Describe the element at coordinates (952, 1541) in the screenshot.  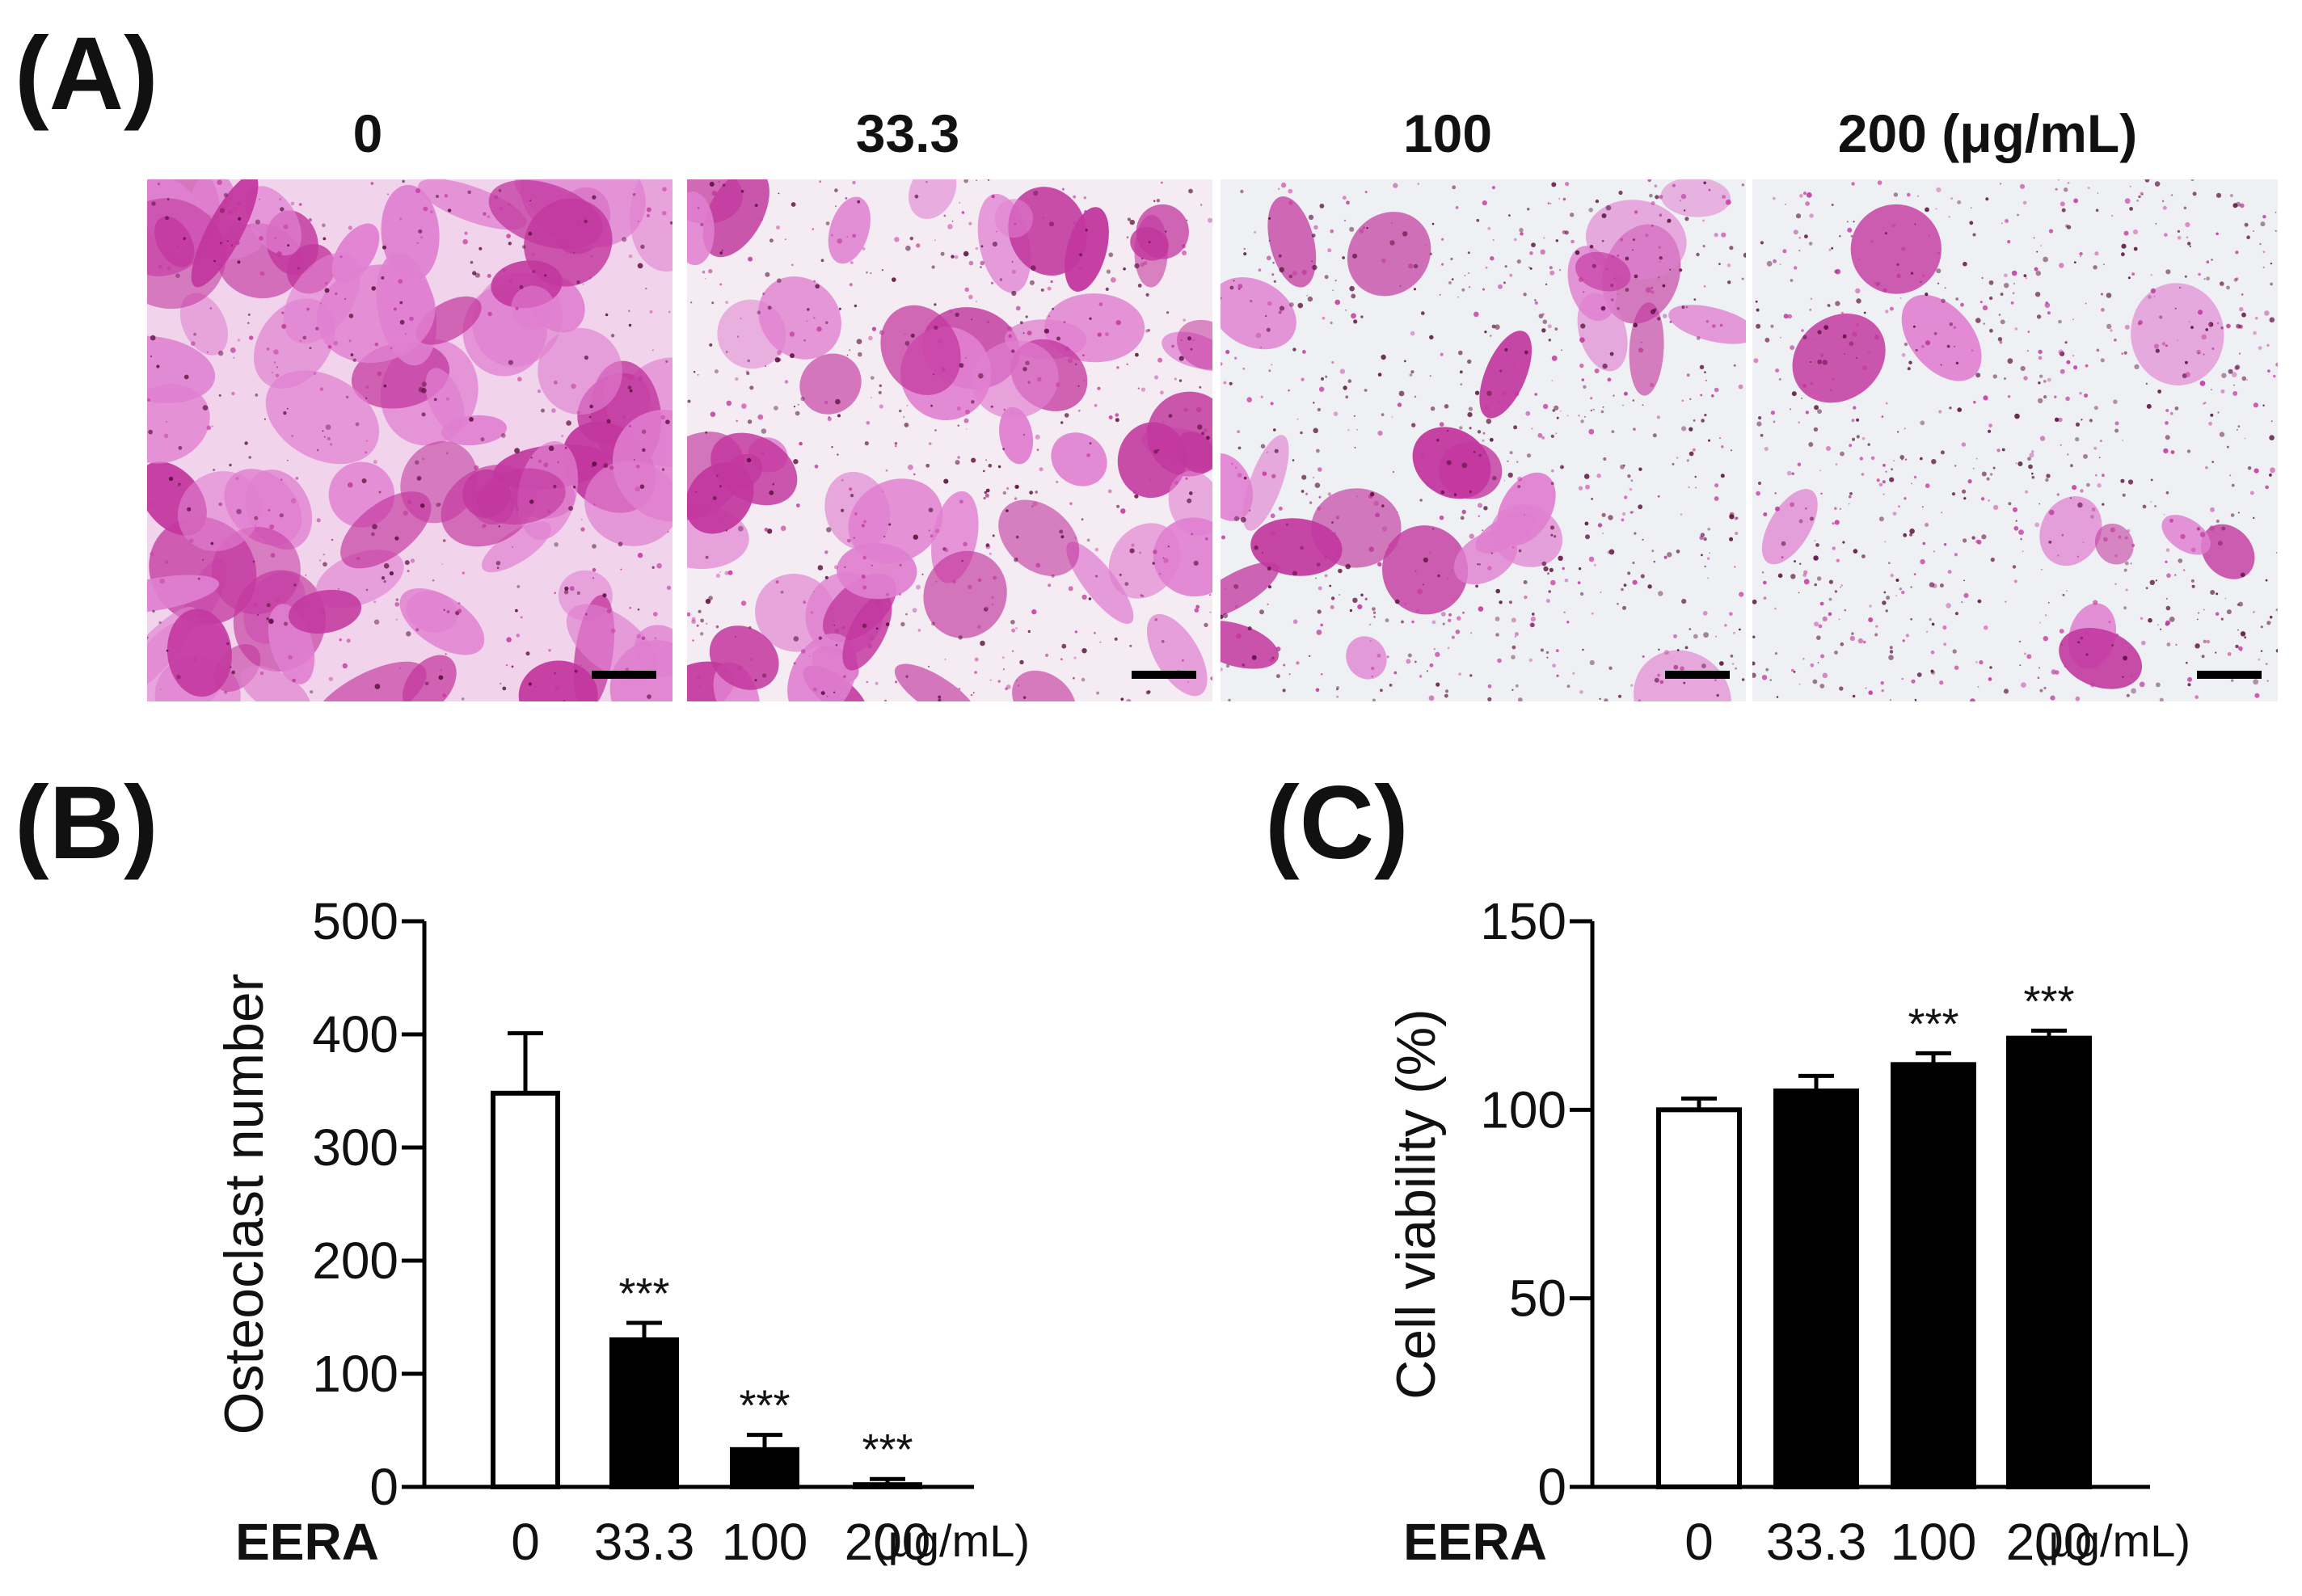
I see `x-unit-label: (μg/mL)` at that location.